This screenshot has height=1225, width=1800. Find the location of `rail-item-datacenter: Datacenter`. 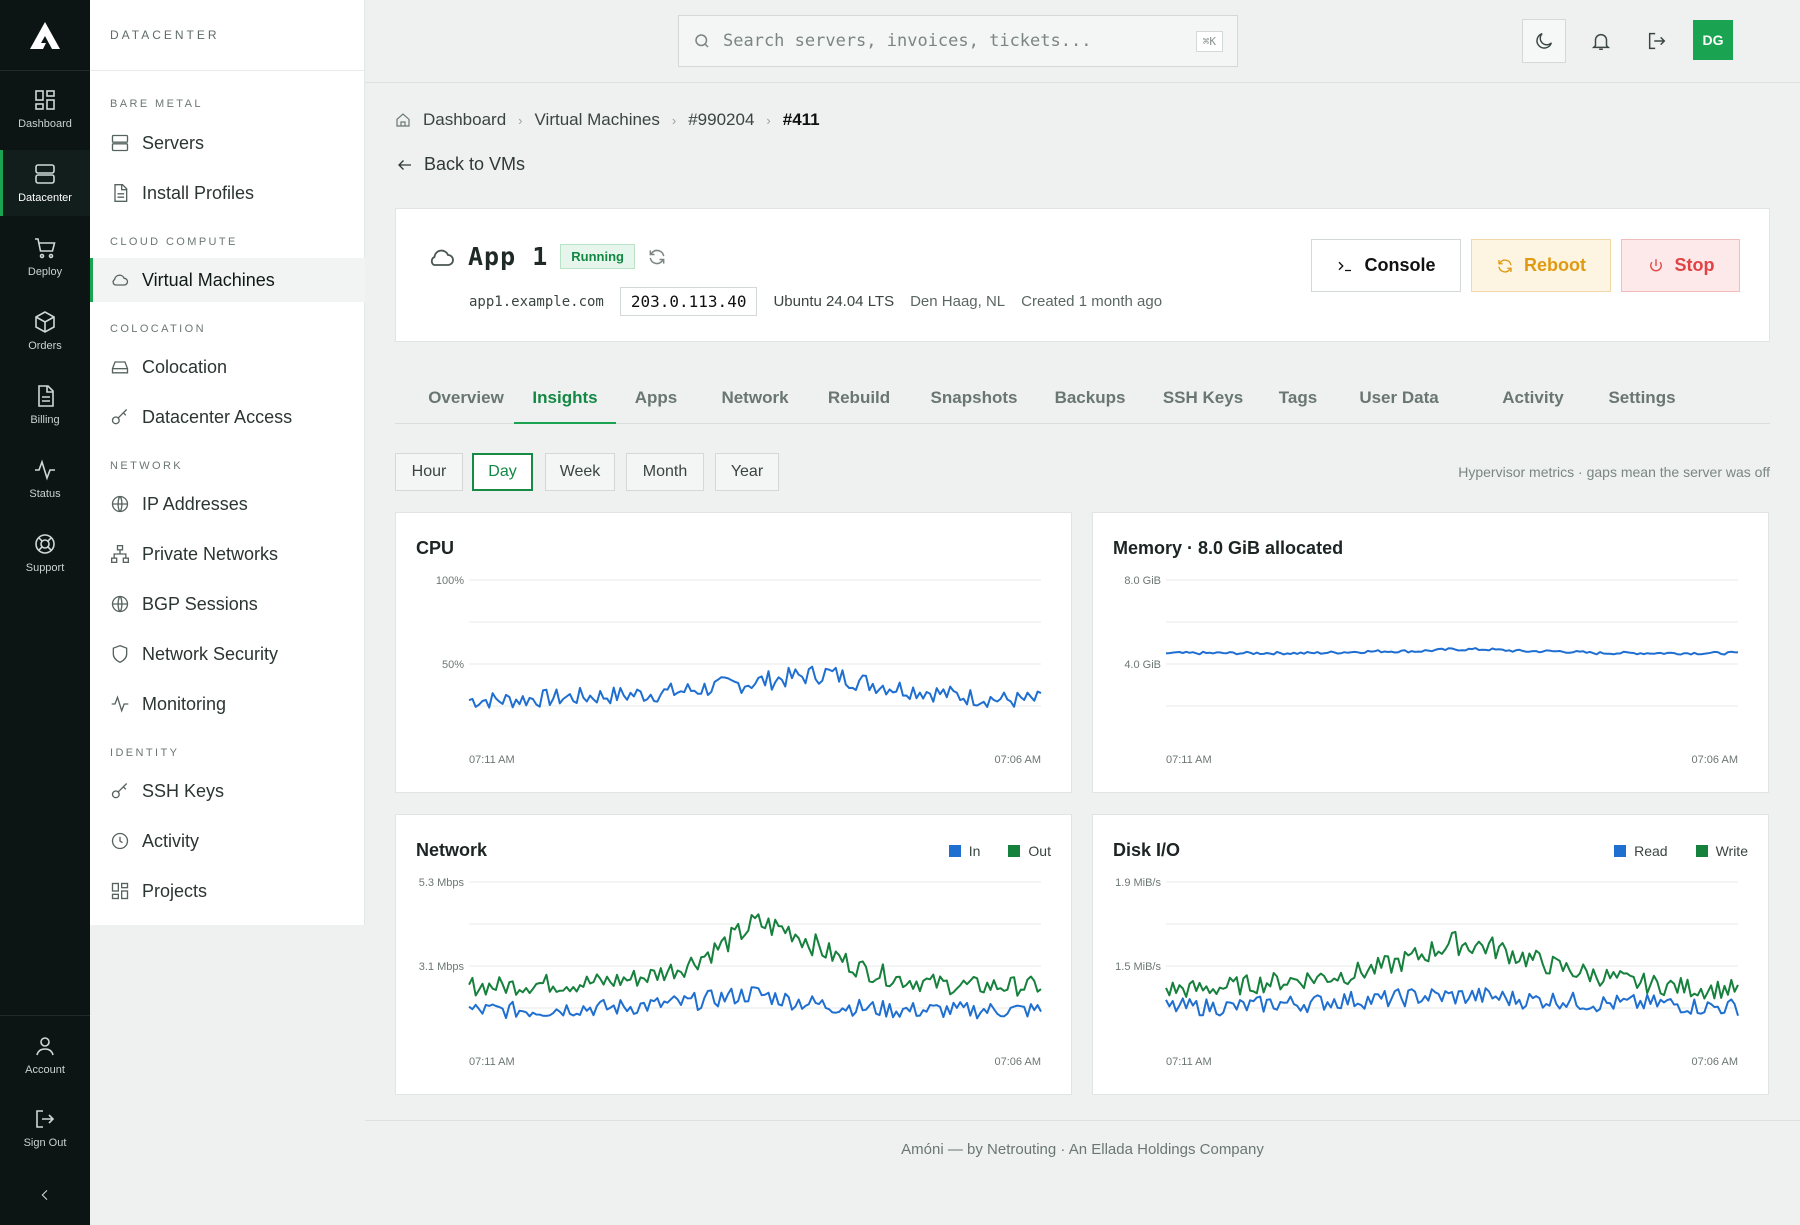

rail-item-datacenter: Datacenter is located at coordinates (45, 183).